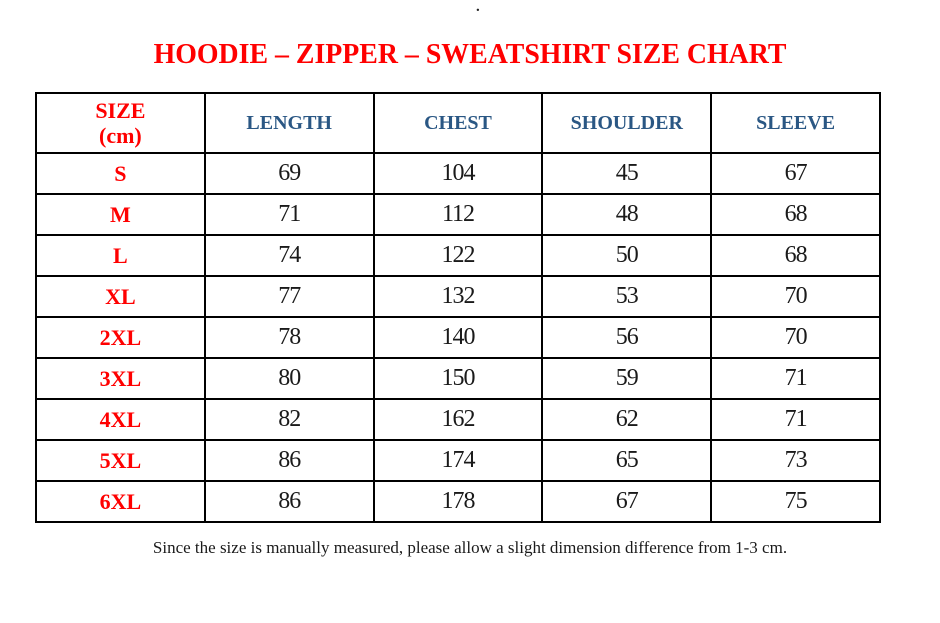 Image resolution: width=940 pixels, height=623 pixels. Describe the element at coordinates (627, 378) in the screenshot. I see `shoulder-cell: 59` at that location.